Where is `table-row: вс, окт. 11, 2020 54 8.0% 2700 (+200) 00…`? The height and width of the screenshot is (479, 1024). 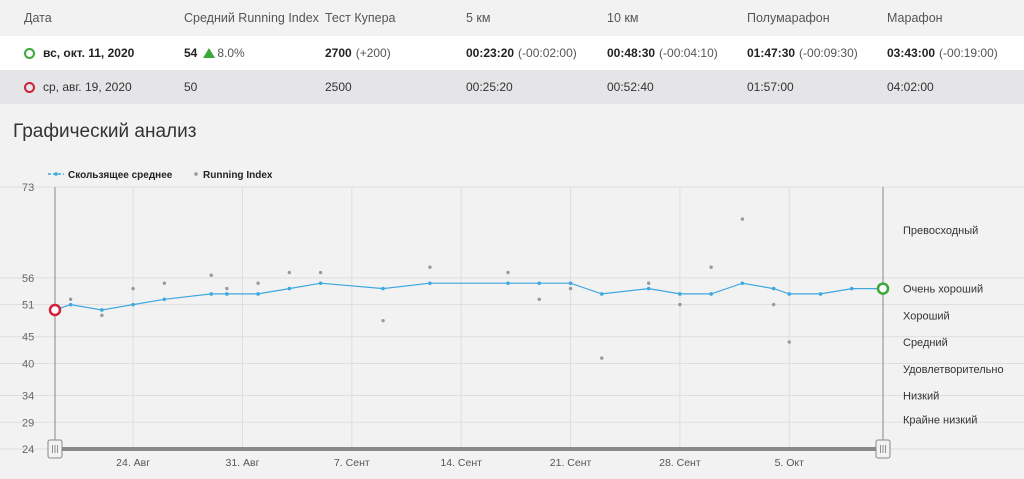
table-row: вс, окт. 11, 2020 54 8.0% 2700 (+200) 00… is located at coordinates (512, 53).